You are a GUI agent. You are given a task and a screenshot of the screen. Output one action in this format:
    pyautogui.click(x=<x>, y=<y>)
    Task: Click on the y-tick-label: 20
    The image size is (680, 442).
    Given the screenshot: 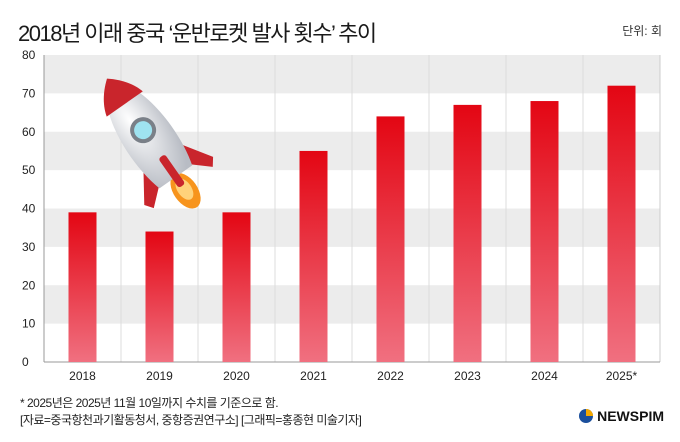 What is the action you would take?
    pyautogui.click(x=29, y=285)
    